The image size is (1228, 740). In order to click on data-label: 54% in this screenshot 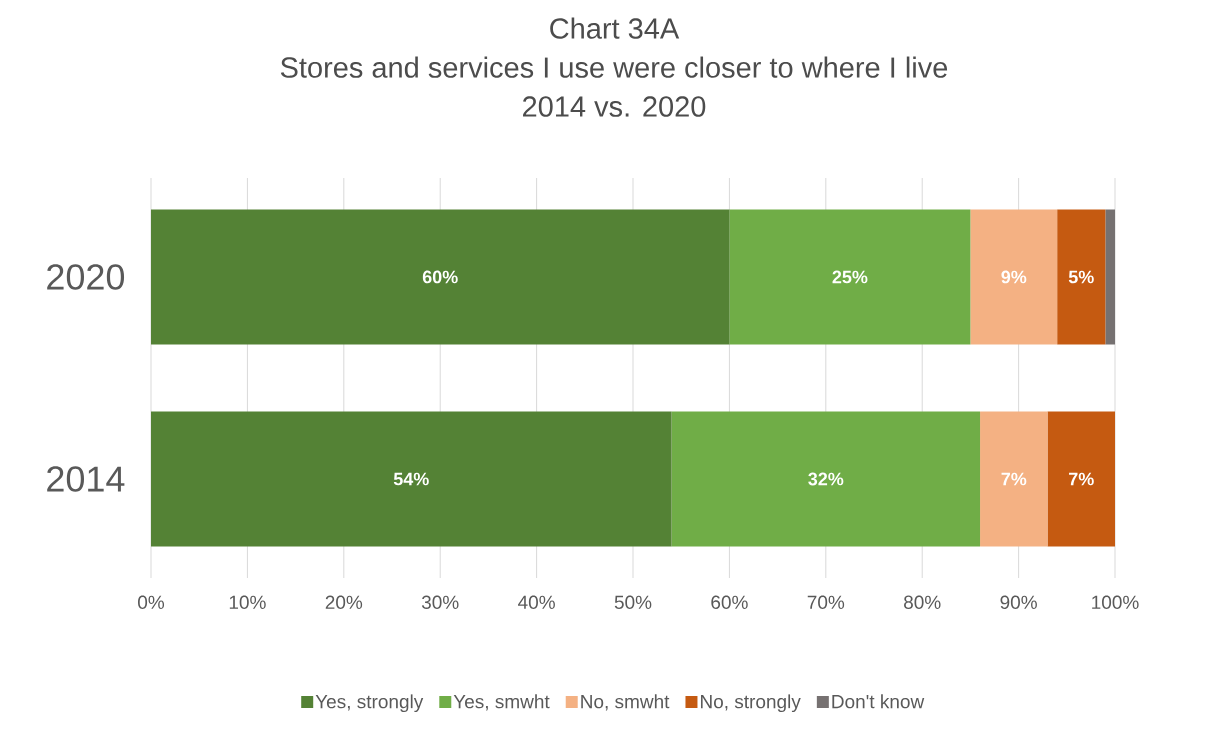, I will do `click(411, 479)`.